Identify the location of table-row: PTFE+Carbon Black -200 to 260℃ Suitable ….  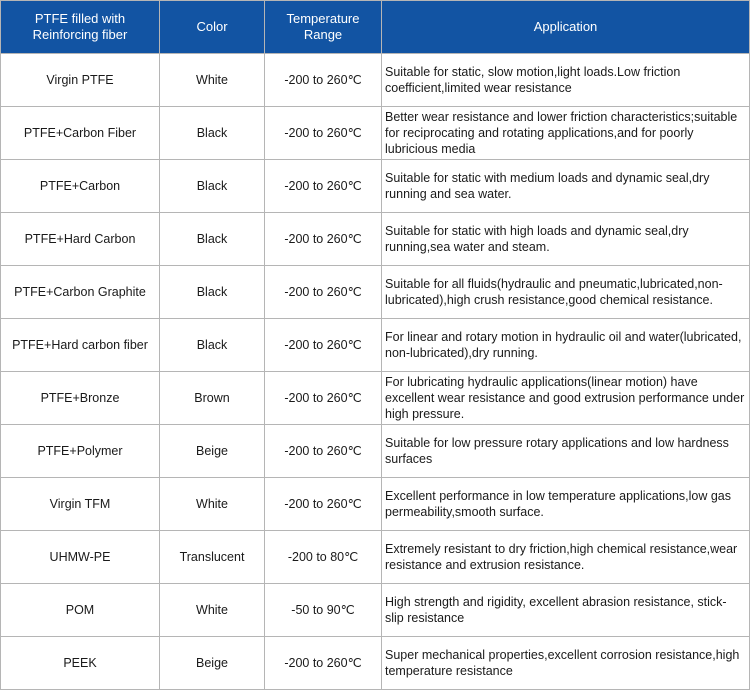
(375, 186).